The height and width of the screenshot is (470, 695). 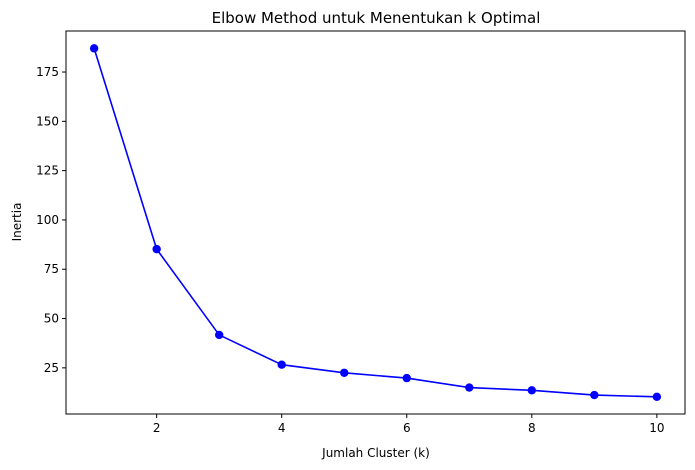 What do you see at coordinates (47, 72) in the screenshot?
I see `y-tick-label: 175` at bounding box center [47, 72].